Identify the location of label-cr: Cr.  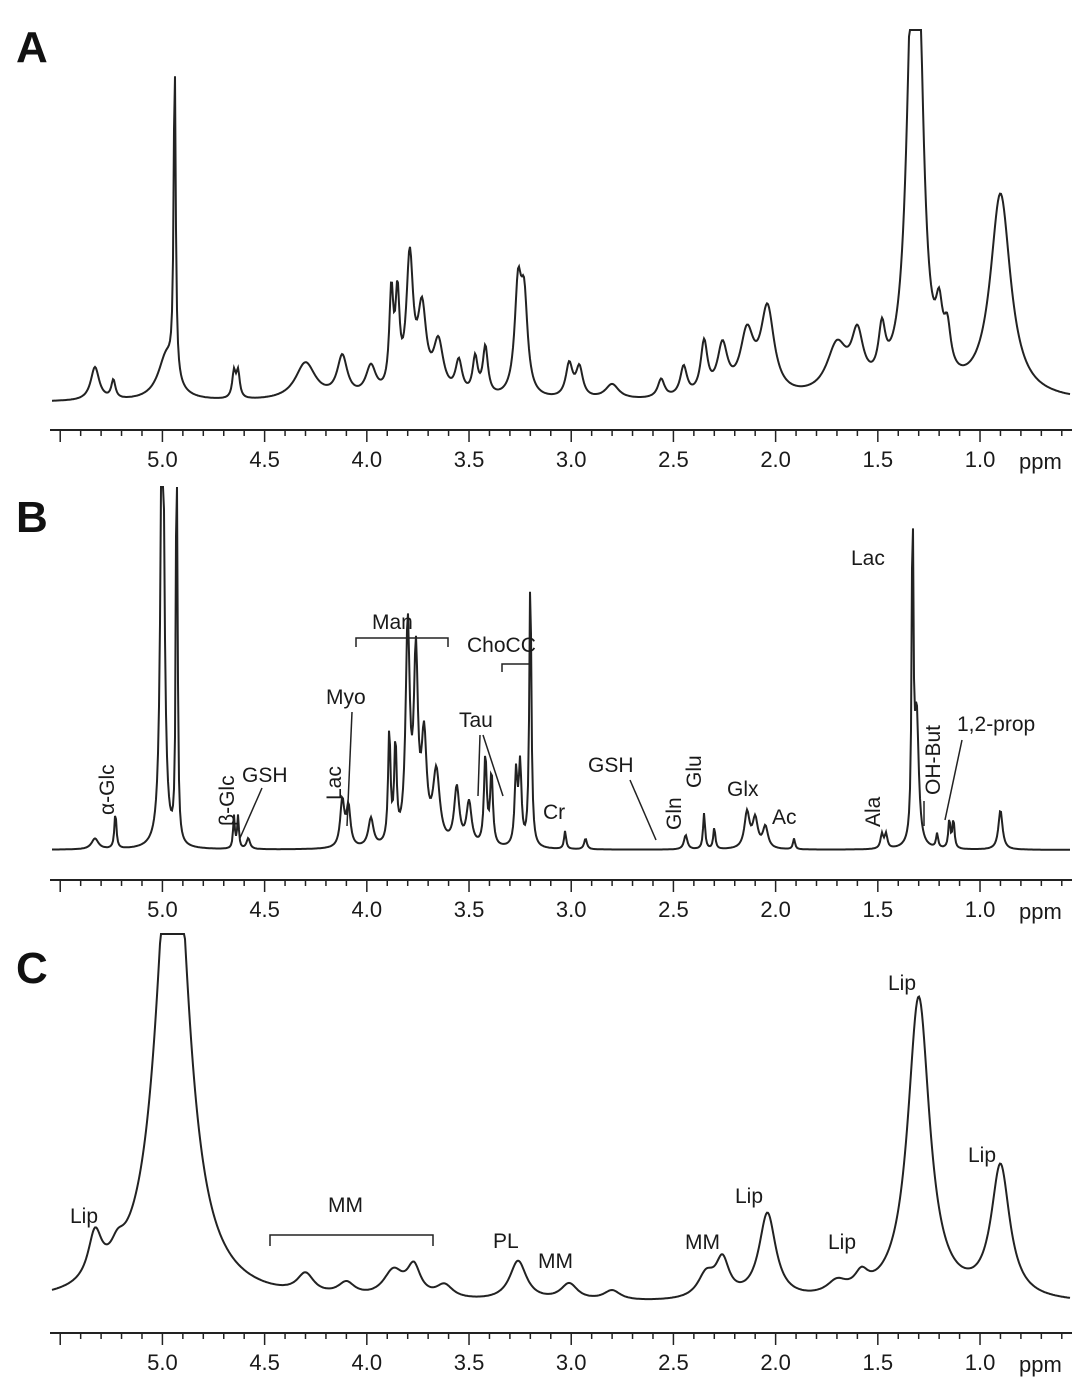
(554, 812).